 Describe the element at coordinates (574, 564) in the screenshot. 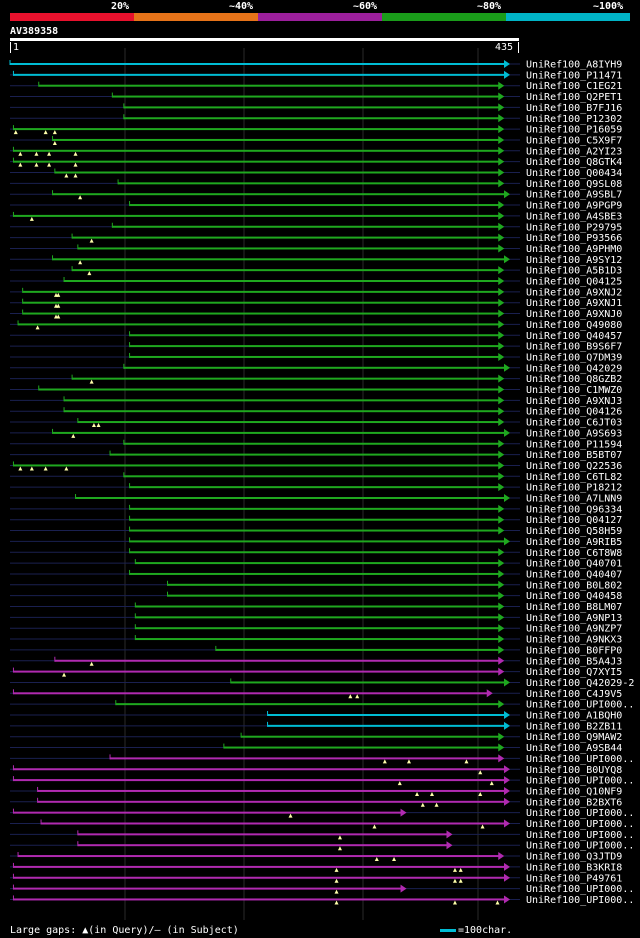

I see `hit-label: UniRef100_Q40701` at that location.